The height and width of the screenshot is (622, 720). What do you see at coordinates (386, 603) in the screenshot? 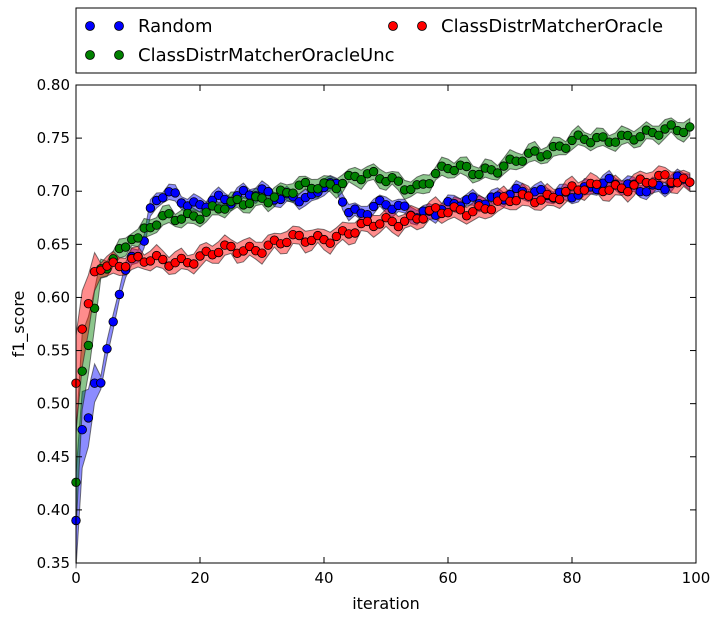
I see `x-axis-label: iteration` at bounding box center [386, 603].